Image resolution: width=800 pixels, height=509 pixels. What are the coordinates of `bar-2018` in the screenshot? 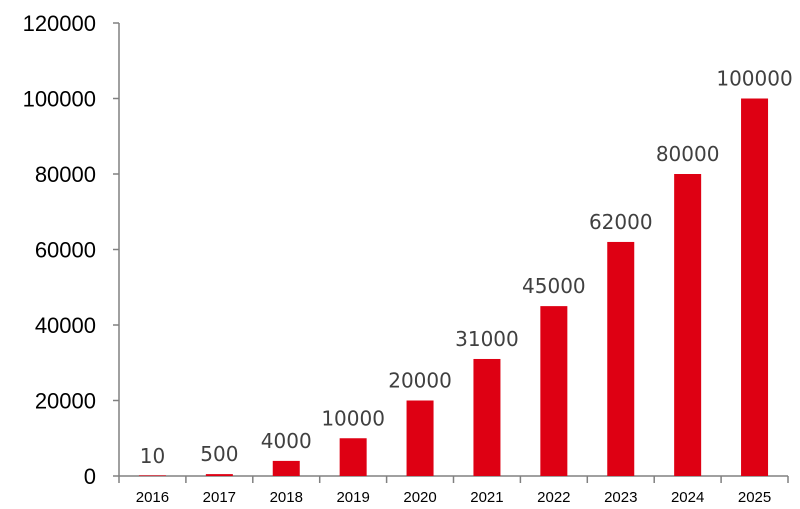 It's located at (286, 468).